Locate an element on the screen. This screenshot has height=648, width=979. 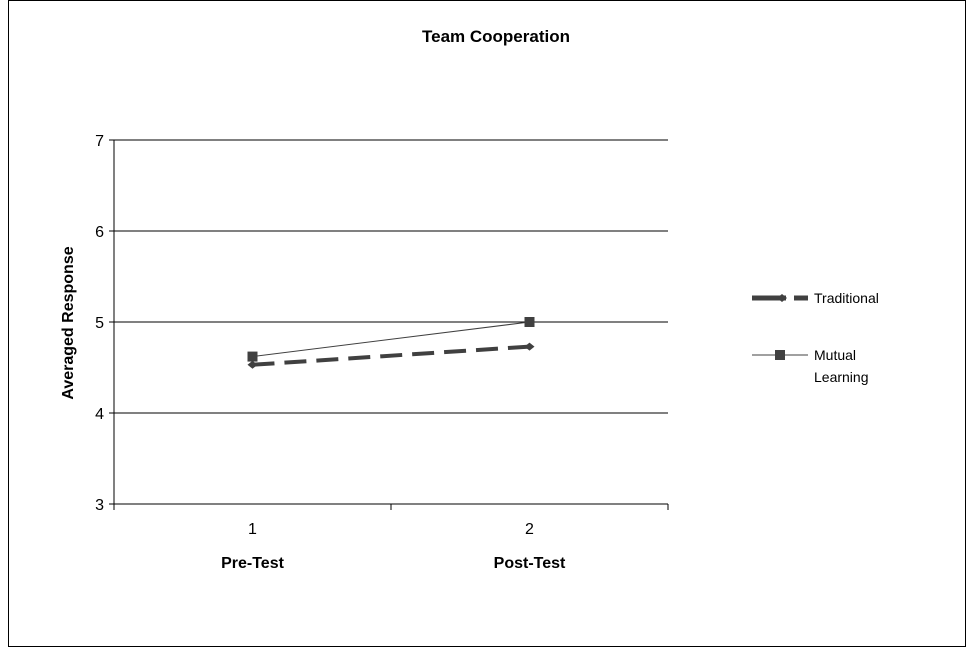
y-axis-title: Averaged Response is located at coordinates (68, 322).